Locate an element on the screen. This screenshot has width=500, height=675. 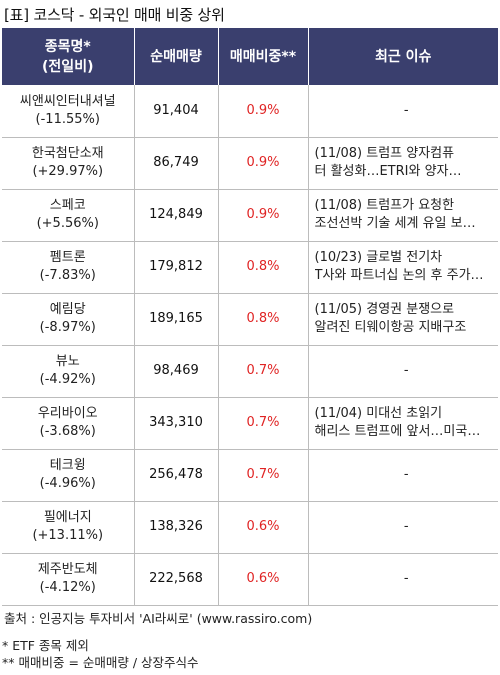
stock-name-cell: 우리바이오 (-3.68%) is located at coordinates (68, 423).